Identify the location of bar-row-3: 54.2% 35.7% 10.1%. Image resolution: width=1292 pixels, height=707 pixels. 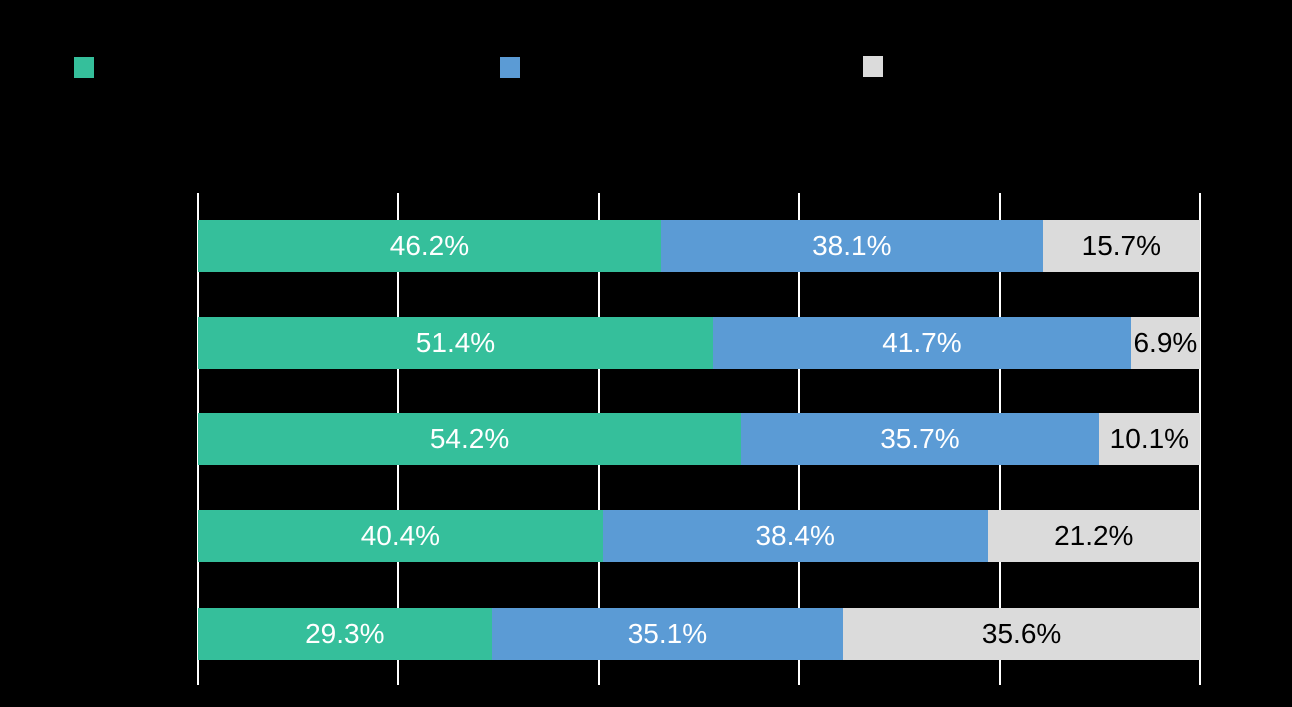
(699, 439).